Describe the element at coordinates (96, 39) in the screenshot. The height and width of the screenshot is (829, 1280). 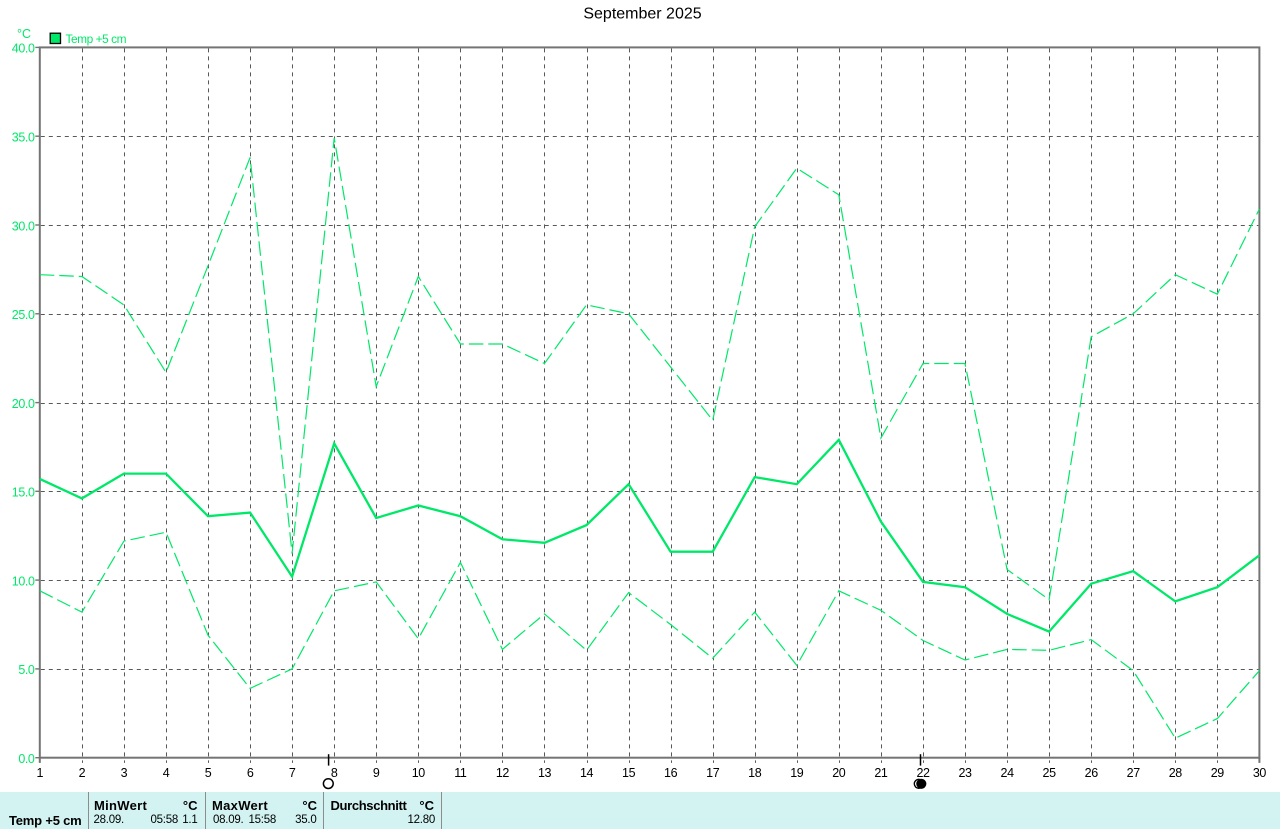
I see `svg-text: Temp +5 cm` at that location.